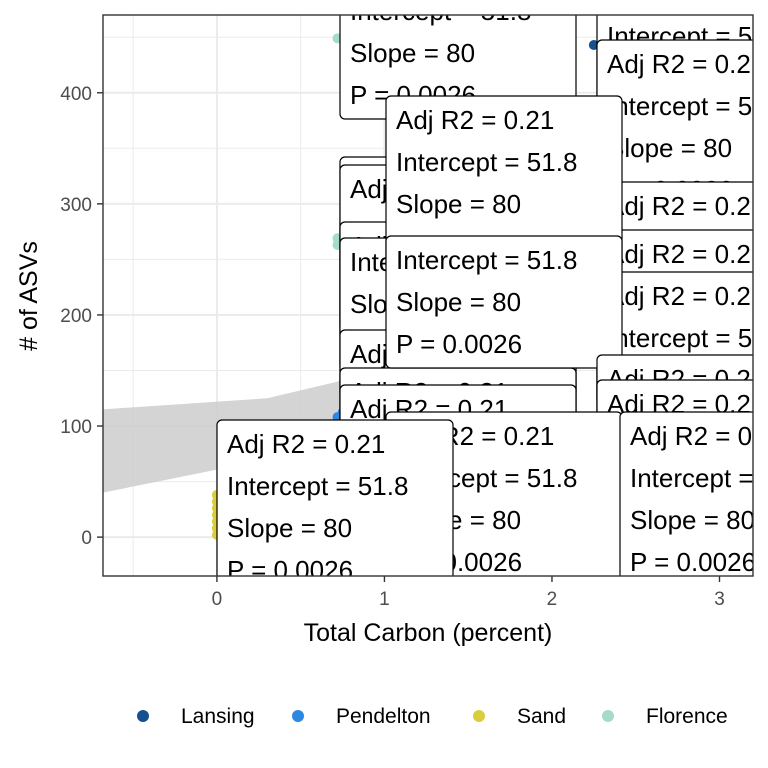 The height and width of the screenshot is (768, 768). What do you see at coordinates (428, 633) in the screenshot?
I see `x-axis-title: Total Carbon (percent)` at bounding box center [428, 633].